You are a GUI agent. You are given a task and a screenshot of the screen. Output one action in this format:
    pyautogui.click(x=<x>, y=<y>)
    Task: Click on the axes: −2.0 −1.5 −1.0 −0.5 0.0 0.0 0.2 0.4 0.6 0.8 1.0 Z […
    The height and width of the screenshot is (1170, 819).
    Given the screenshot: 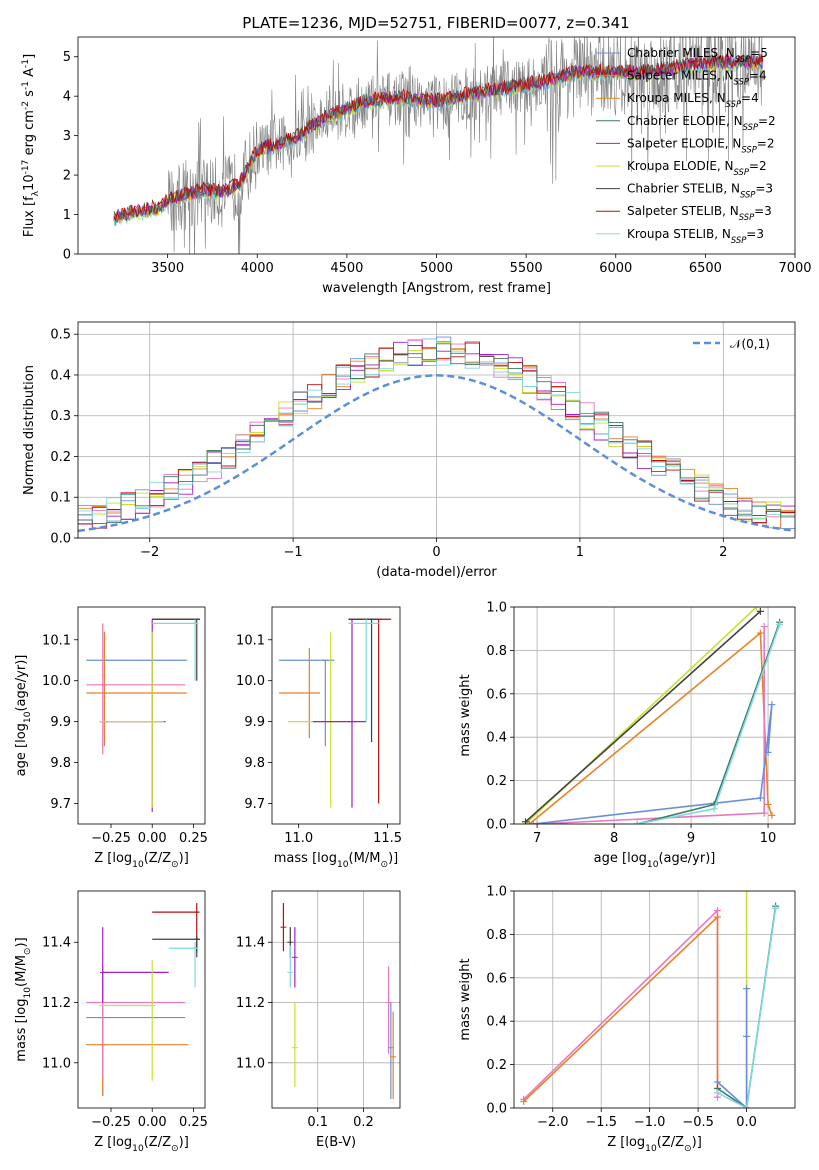 What is the action you would take?
    pyautogui.click(x=627, y=1019)
    